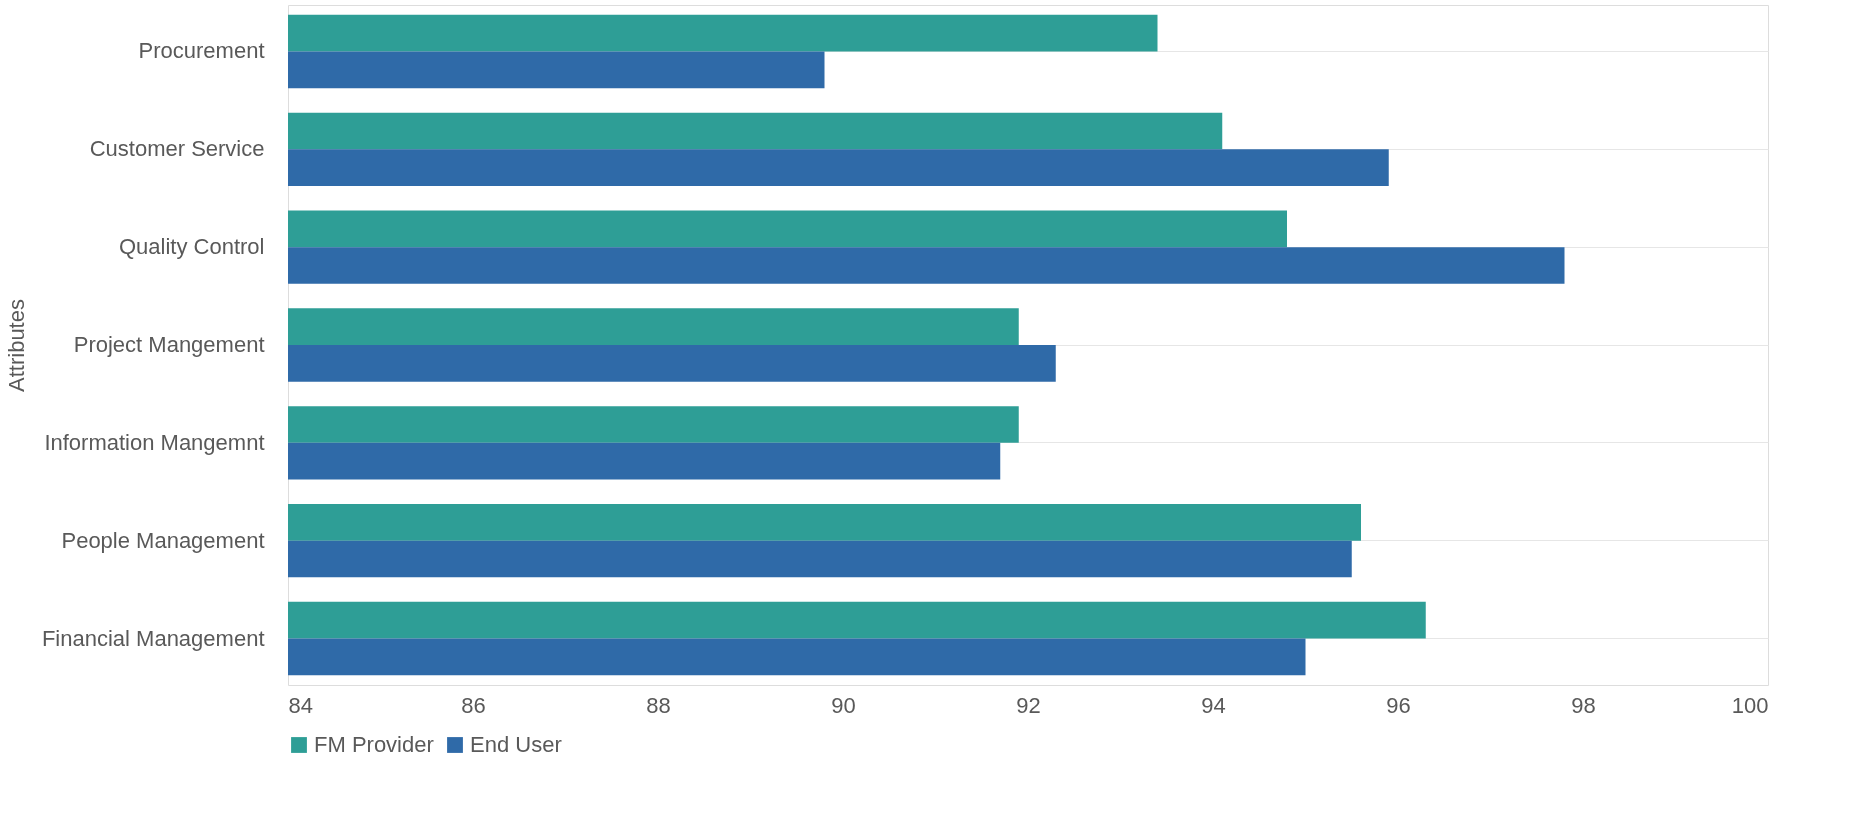 Image resolution: width=1872 pixels, height=825 pixels. Describe the element at coordinates (843, 705) in the screenshot. I see `x-tick-label: 90` at that location.